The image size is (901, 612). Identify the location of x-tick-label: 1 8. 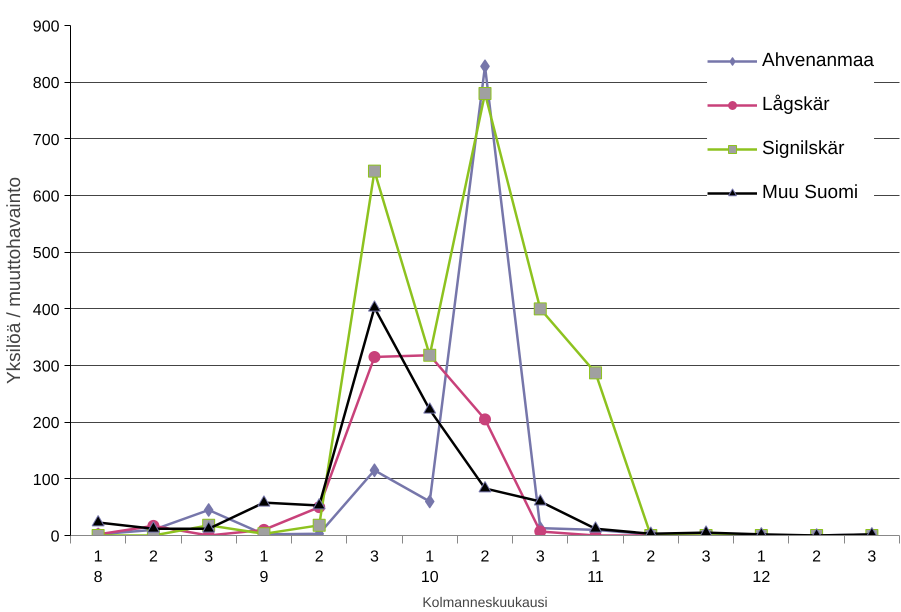
(98, 567).